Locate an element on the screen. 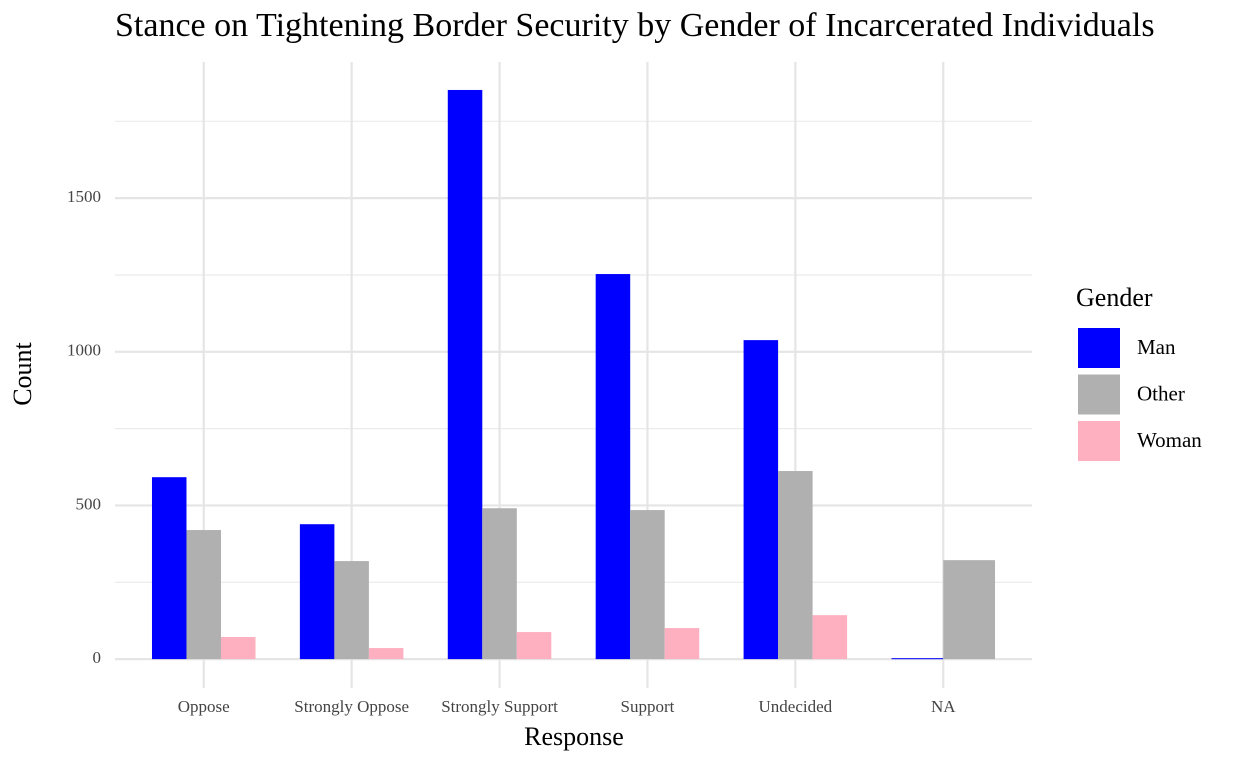  legend-title: Gender is located at coordinates (1114, 297).